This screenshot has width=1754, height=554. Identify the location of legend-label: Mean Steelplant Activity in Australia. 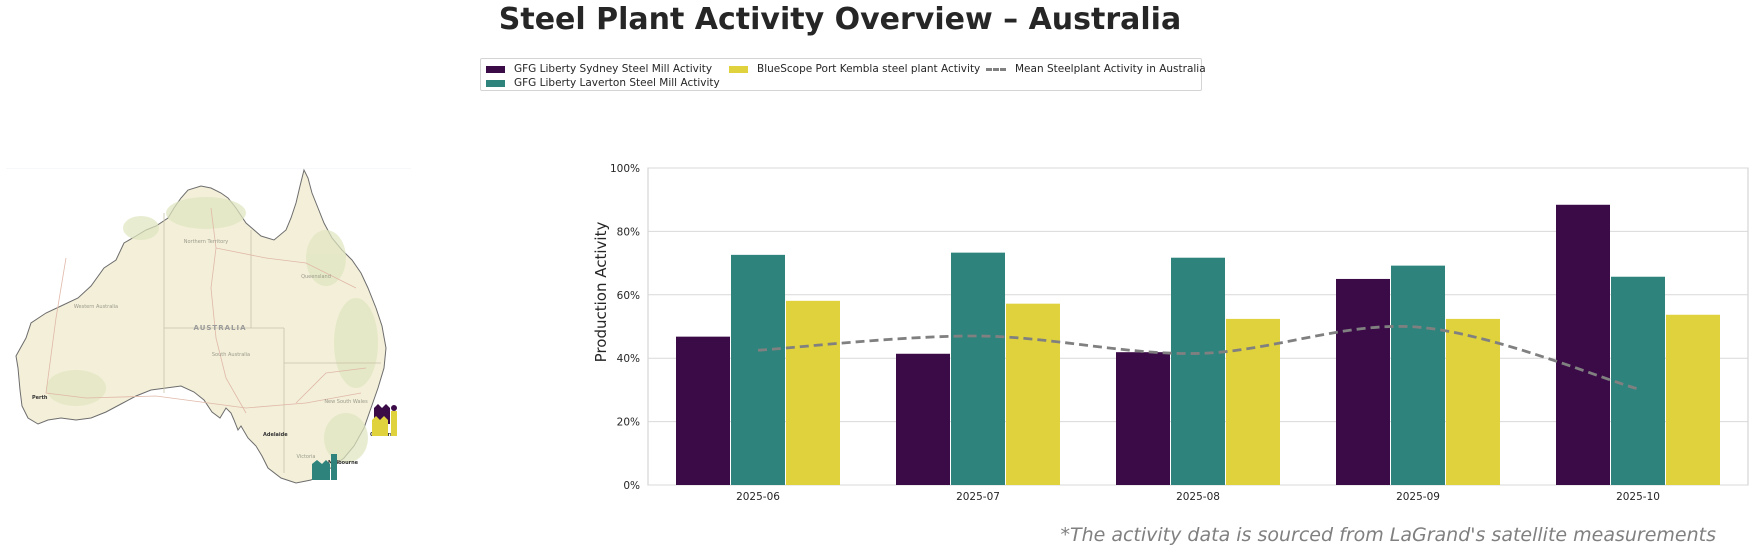
(1110, 69).